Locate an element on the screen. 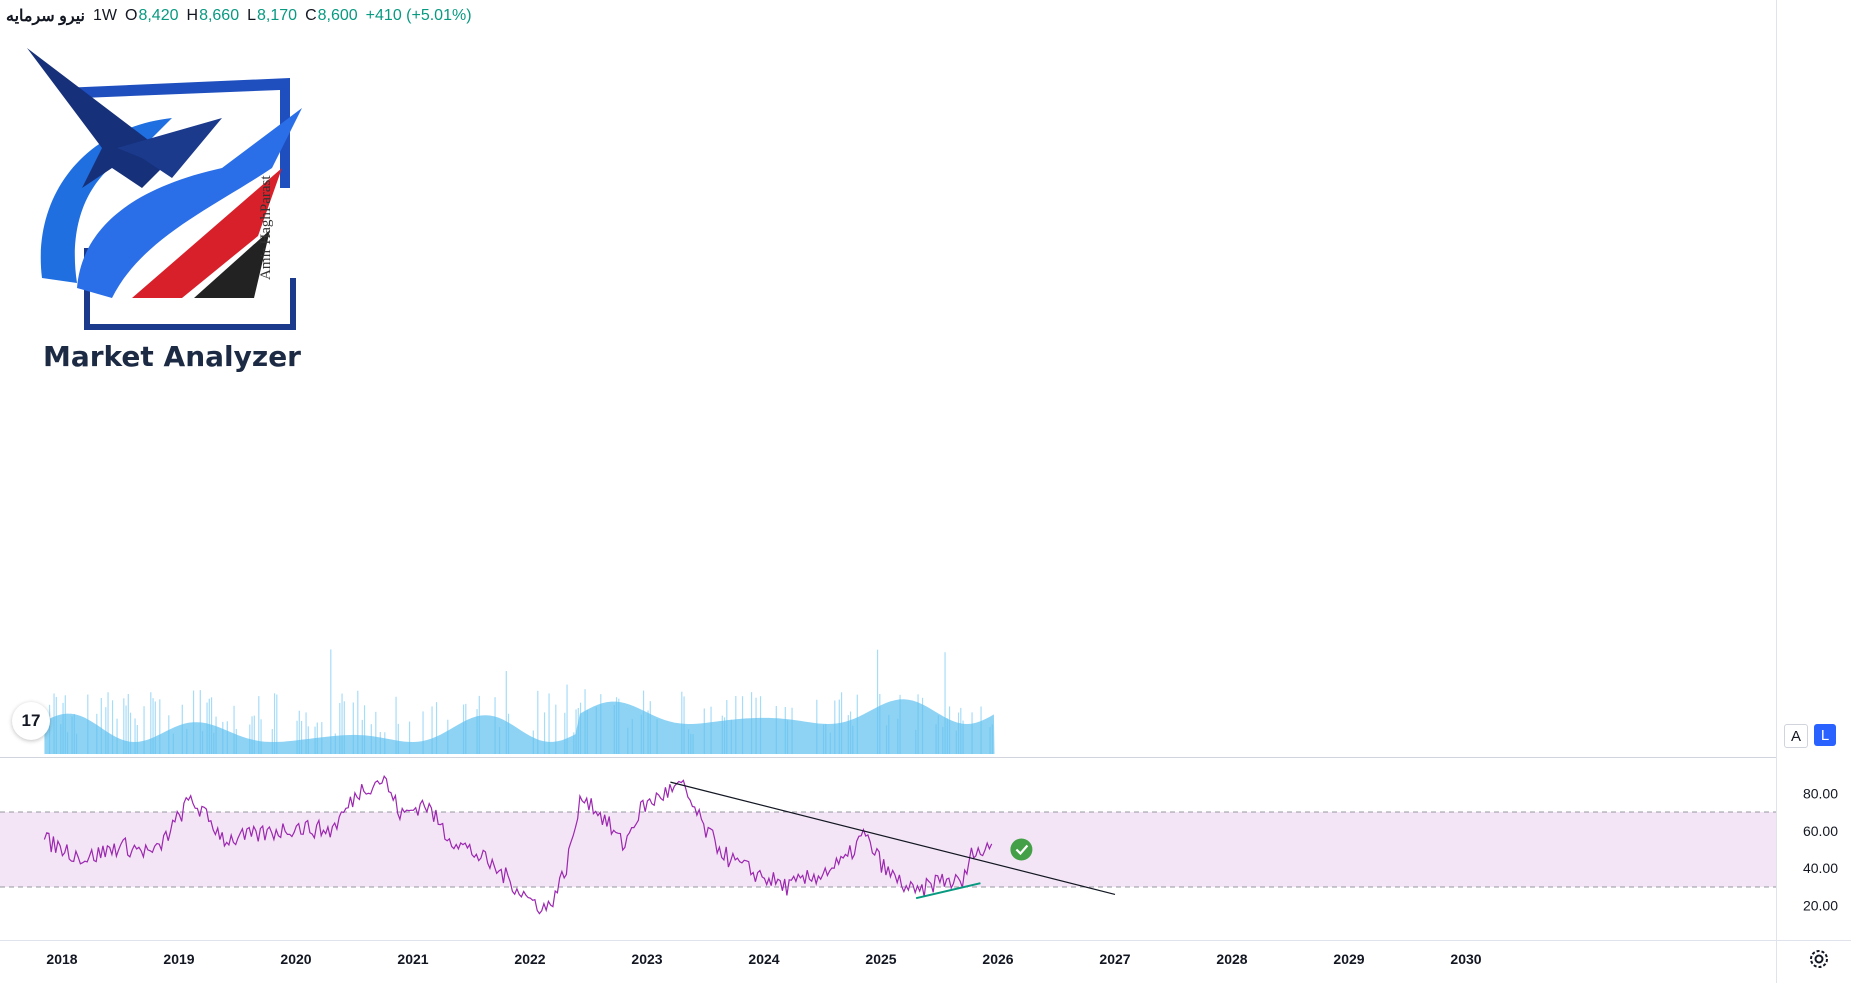  logo-dark-stripe is located at coordinates (232, 264).